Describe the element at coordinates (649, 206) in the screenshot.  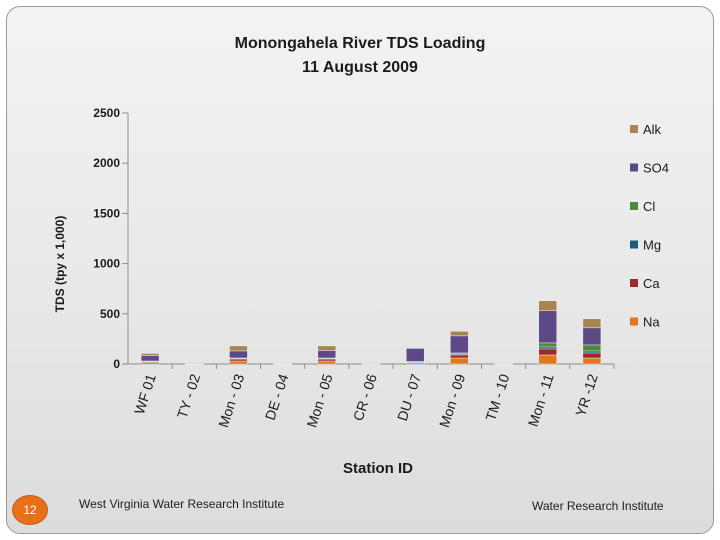
I see `legend-label-cl: Cl` at that location.